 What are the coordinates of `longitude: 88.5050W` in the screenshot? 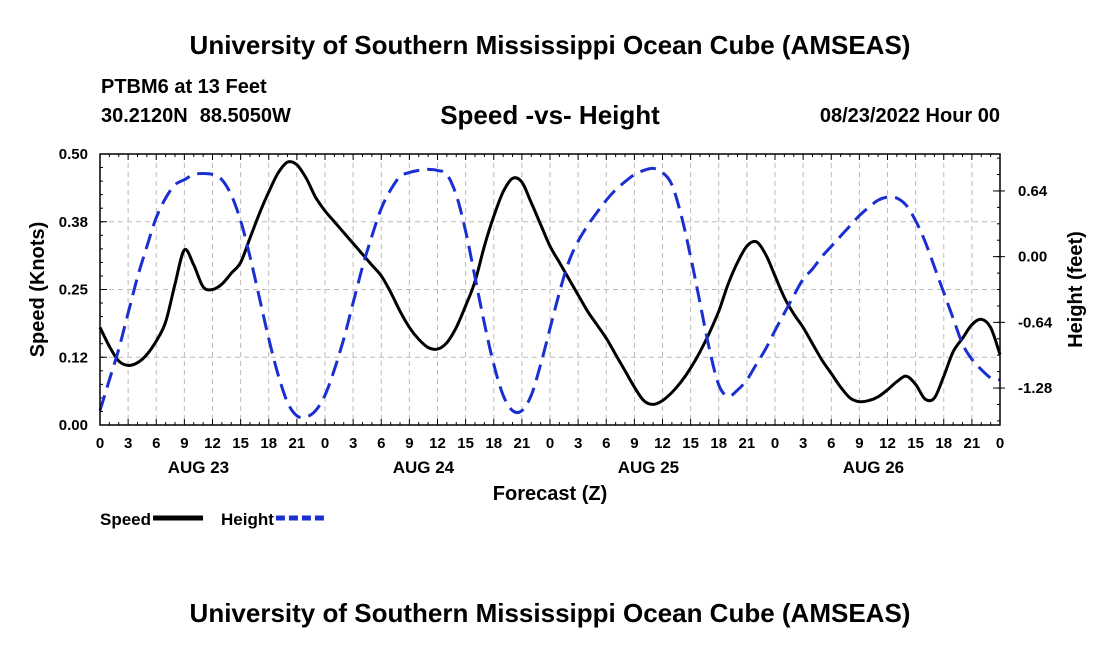 It's located at (245, 116).